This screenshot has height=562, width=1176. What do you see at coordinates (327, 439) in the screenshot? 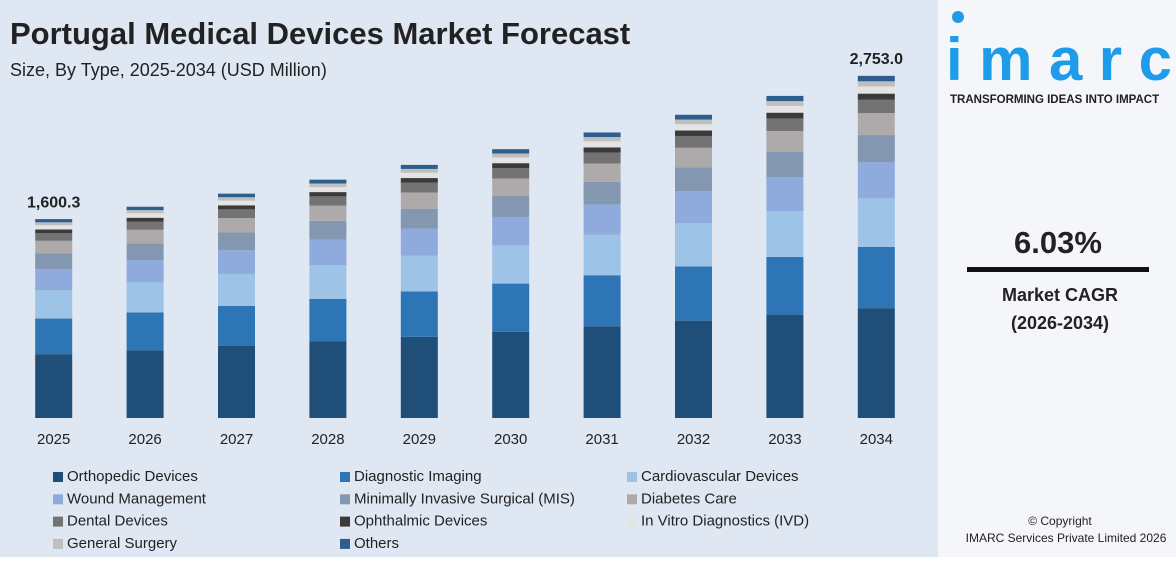
I see `x-tick-label: 2028` at bounding box center [327, 439].